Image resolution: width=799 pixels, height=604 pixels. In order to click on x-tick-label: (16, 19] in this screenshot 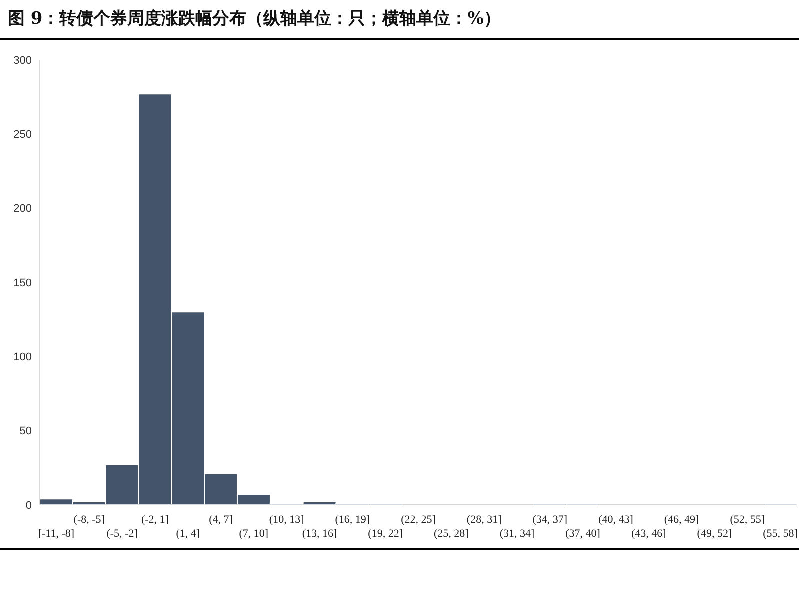, I will do `click(352, 520)`.